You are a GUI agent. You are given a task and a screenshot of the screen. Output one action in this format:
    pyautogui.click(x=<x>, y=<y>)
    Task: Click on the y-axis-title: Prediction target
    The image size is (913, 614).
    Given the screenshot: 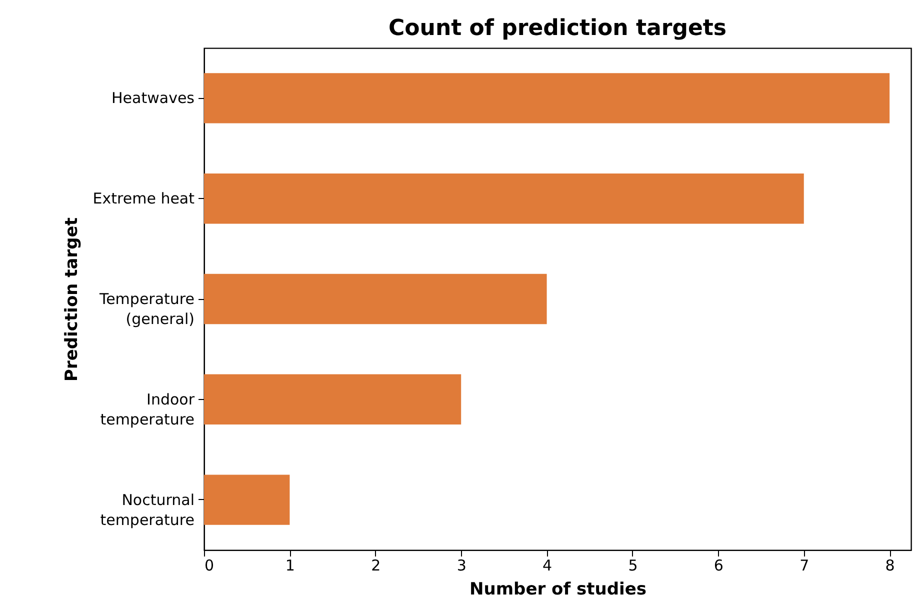 What is the action you would take?
    pyautogui.click(x=72, y=300)
    